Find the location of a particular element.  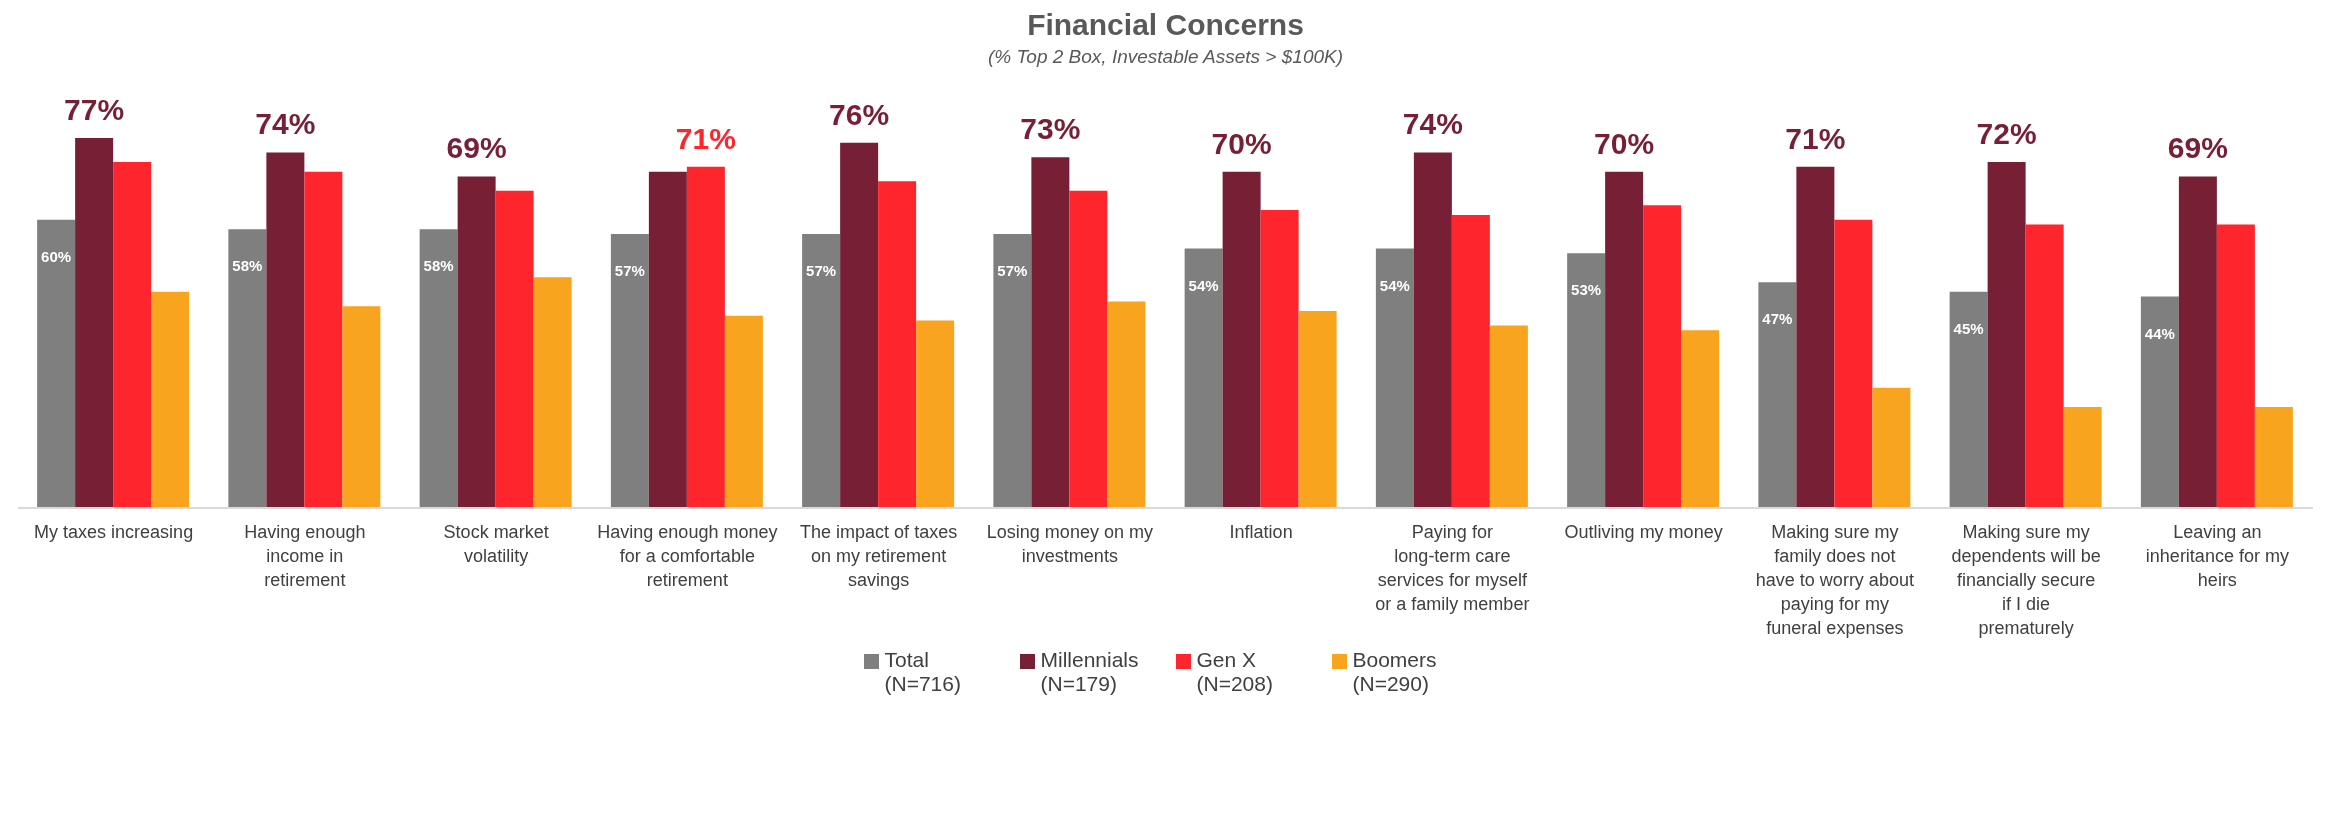

chart-title: Financial Concerns is located at coordinates (1165, 25).